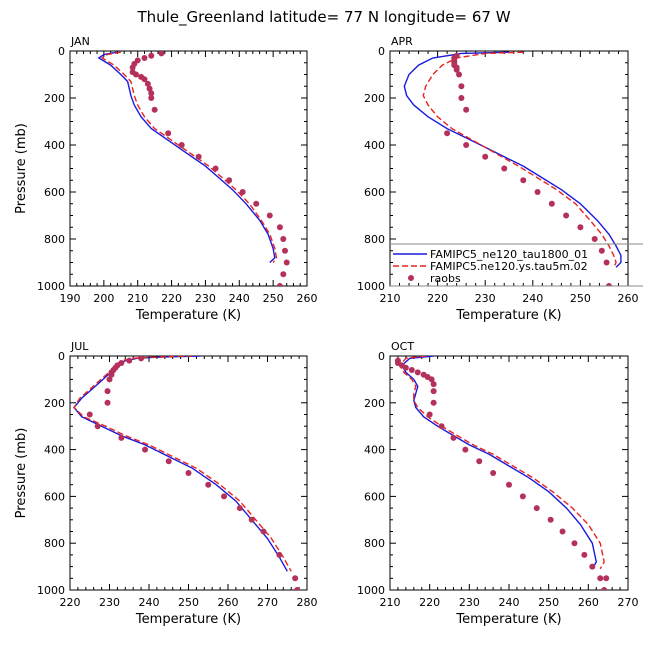 The image size is (648, 649). Describe the element at coordinates (80, 41) in the screenshot. I see `panel-label: JAN` at that location.